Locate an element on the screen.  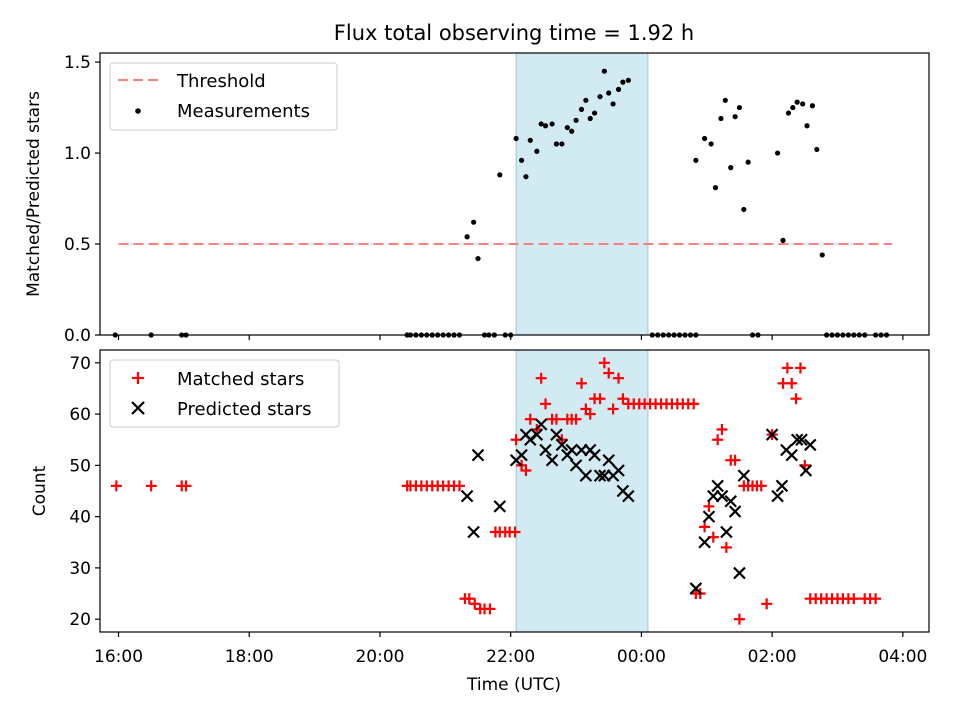
bottom-y-ticks: 20 30 40 50 60 70 is located at coordinates (84, 492).